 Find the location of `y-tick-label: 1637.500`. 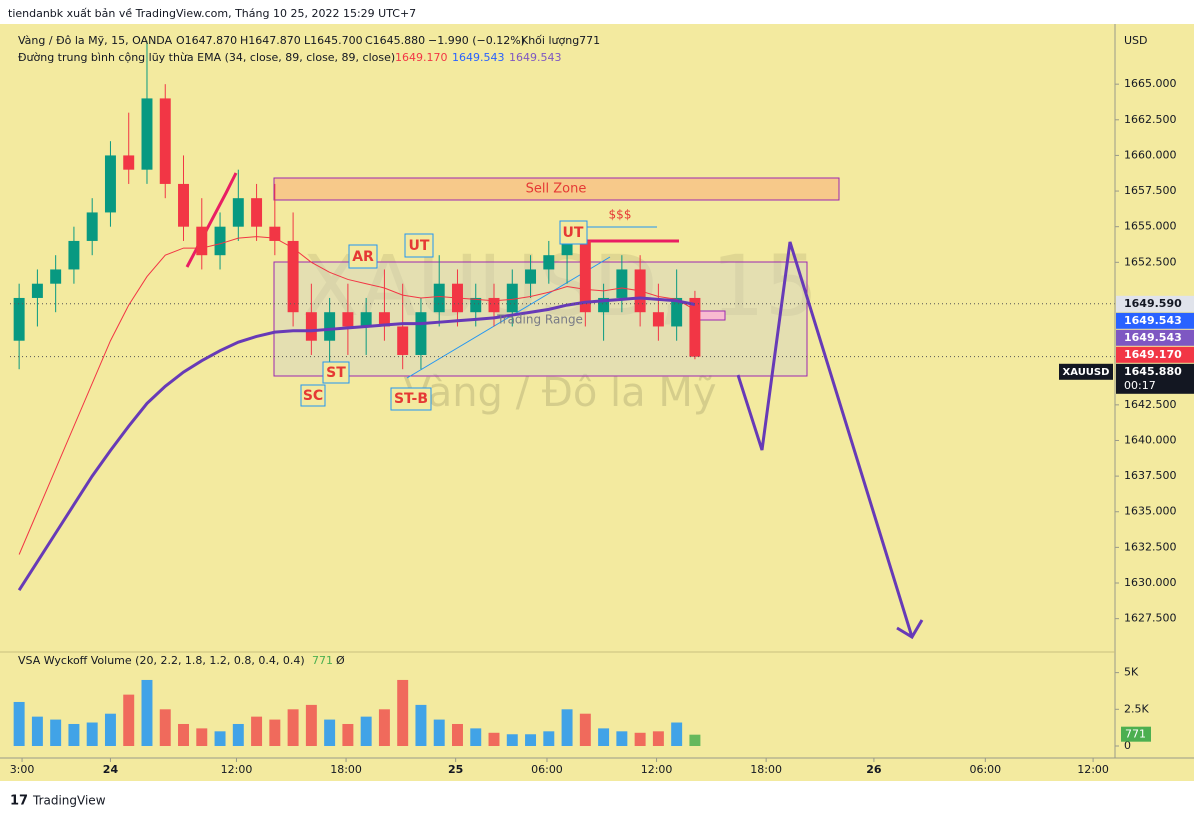

y-tick-label: 1637.500 is located at coordinates (1150, 475).